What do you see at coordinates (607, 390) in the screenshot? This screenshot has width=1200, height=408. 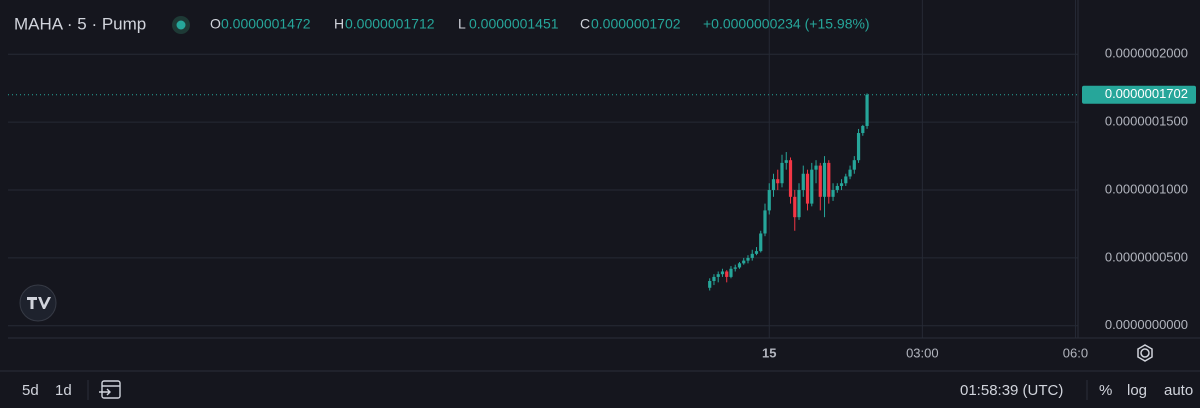 I see `toolbar: 5d 1d 01:58:39 (UTC)% log auto` at bounding box center [607, 390].